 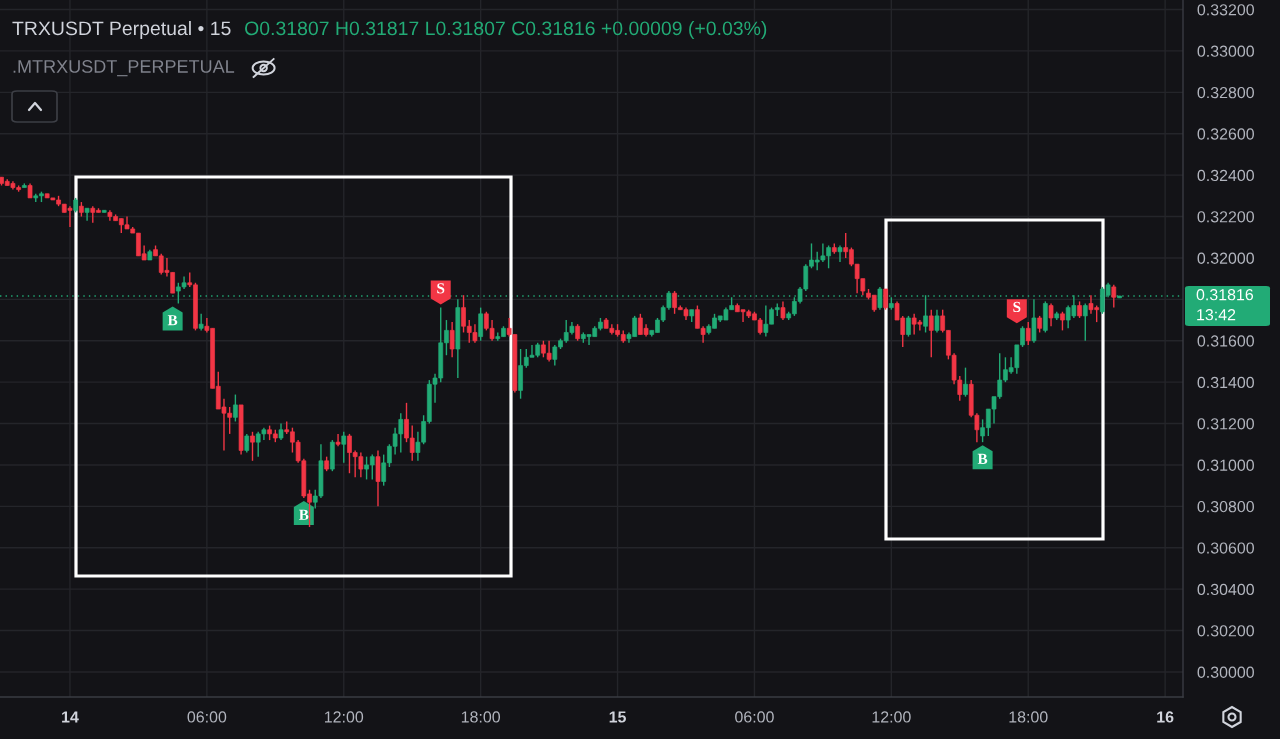 What do you see at coordinates (1225, 295) in the screenshot?
I see `ref-line-label: 0.31816` at bounding box center [1225, 295].